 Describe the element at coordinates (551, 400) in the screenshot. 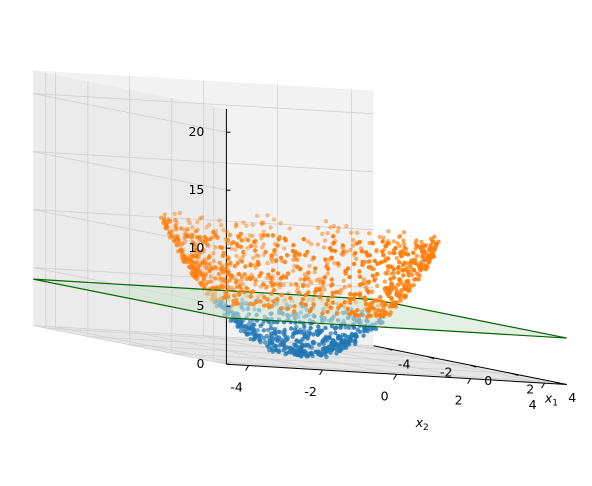

I see `x1-axis-label: x1` at that location.